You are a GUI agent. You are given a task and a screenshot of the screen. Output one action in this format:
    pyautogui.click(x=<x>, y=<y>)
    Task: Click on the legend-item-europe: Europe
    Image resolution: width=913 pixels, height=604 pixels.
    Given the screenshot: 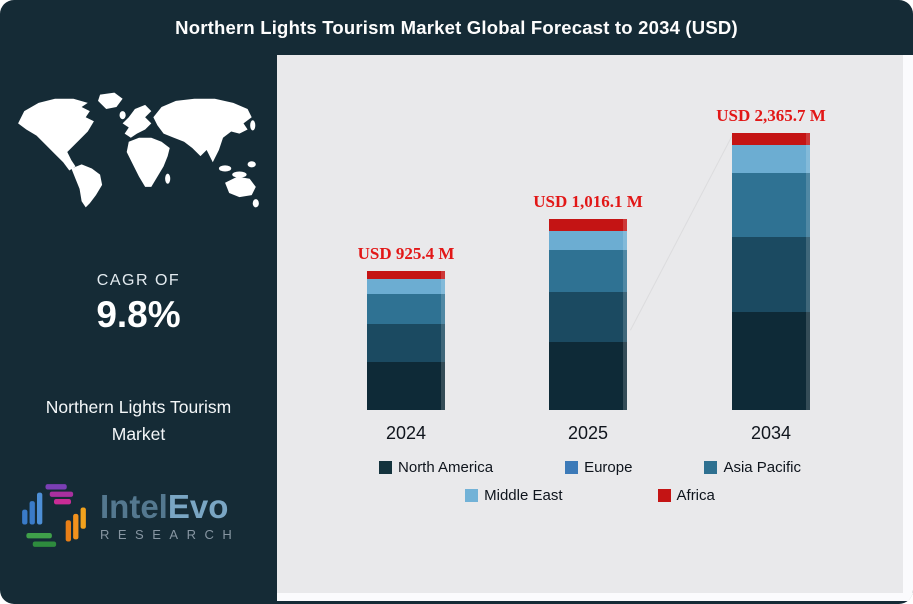 What is the action you would take?
    pyautogui.click(x=598, y=467)
    